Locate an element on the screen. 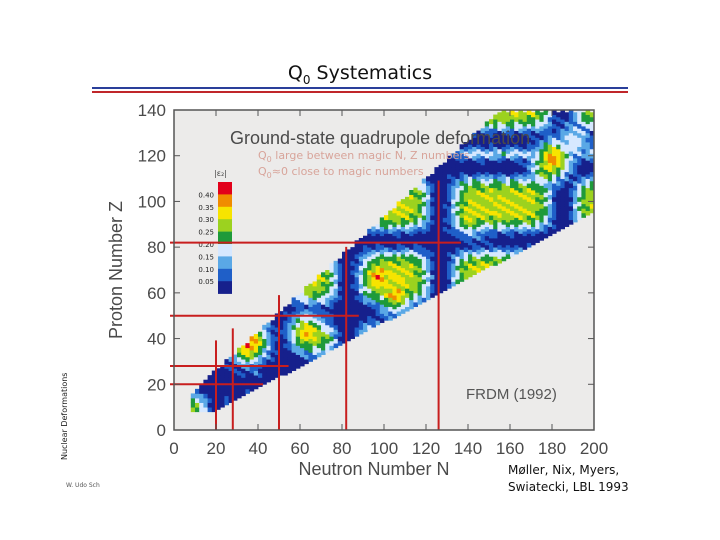 This screenshot has height=540, width=720. side-label: Nuclear Deformations is located at coordinates (64, 416).